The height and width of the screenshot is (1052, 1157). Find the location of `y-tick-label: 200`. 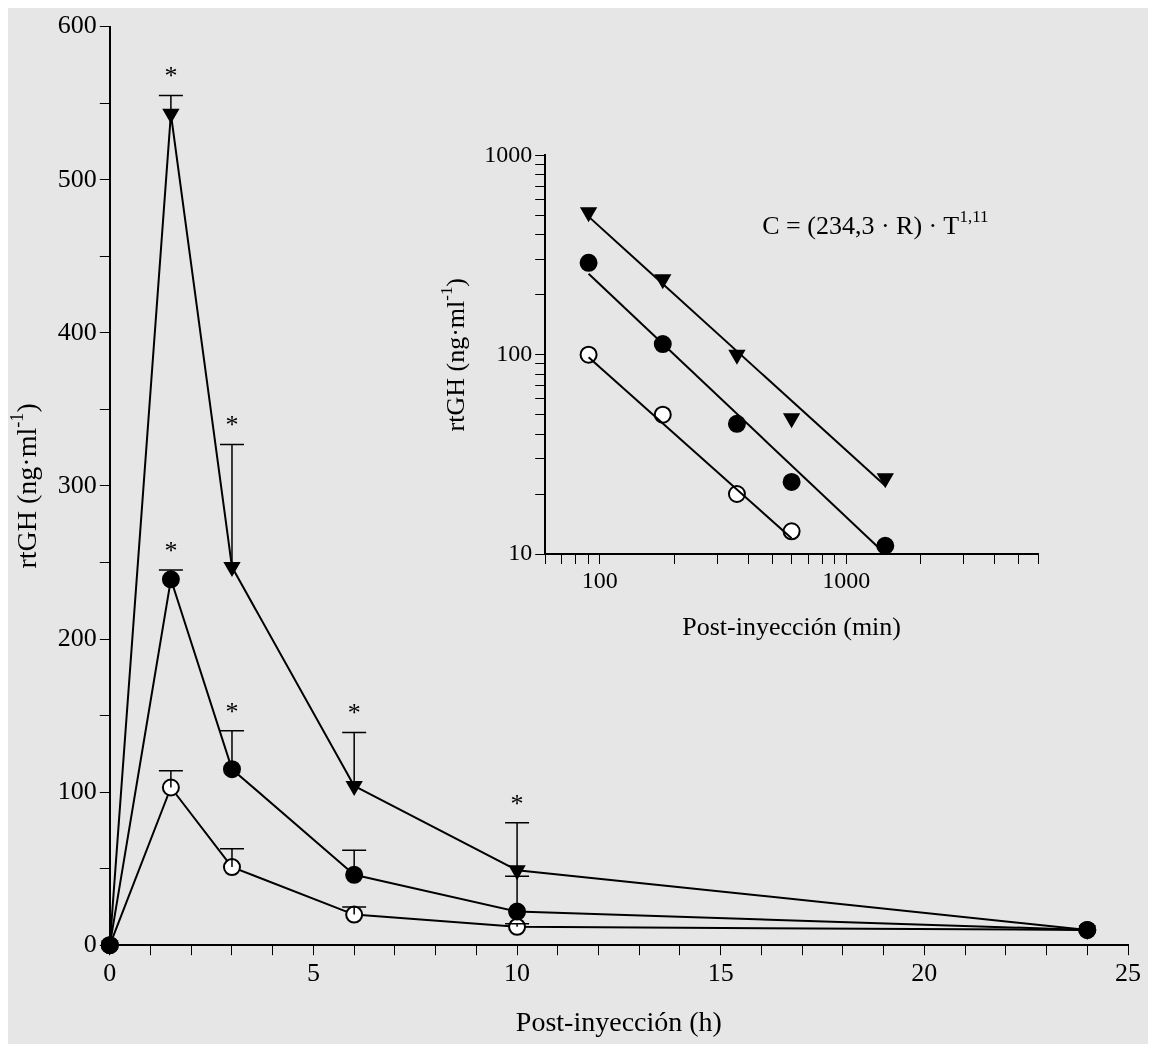

y-tick-label: 200 is located at coordinates (77, 637).